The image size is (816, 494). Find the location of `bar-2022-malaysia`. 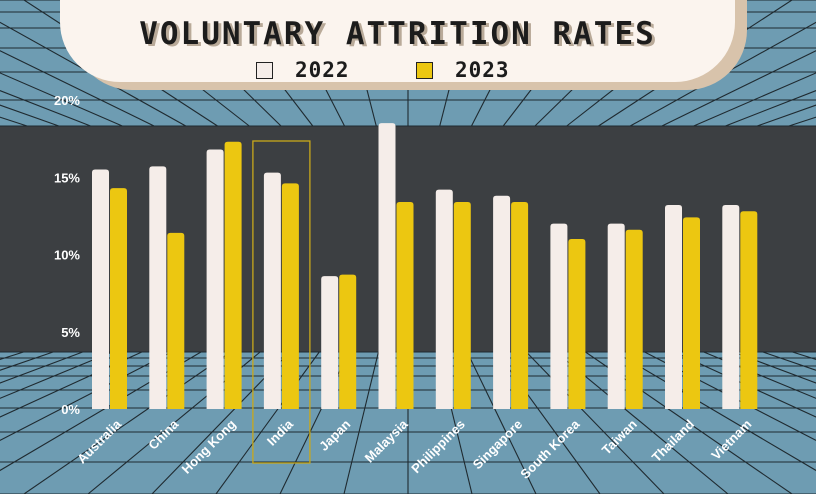

bar-2022-malaysia is located at coordinates (387, 266).